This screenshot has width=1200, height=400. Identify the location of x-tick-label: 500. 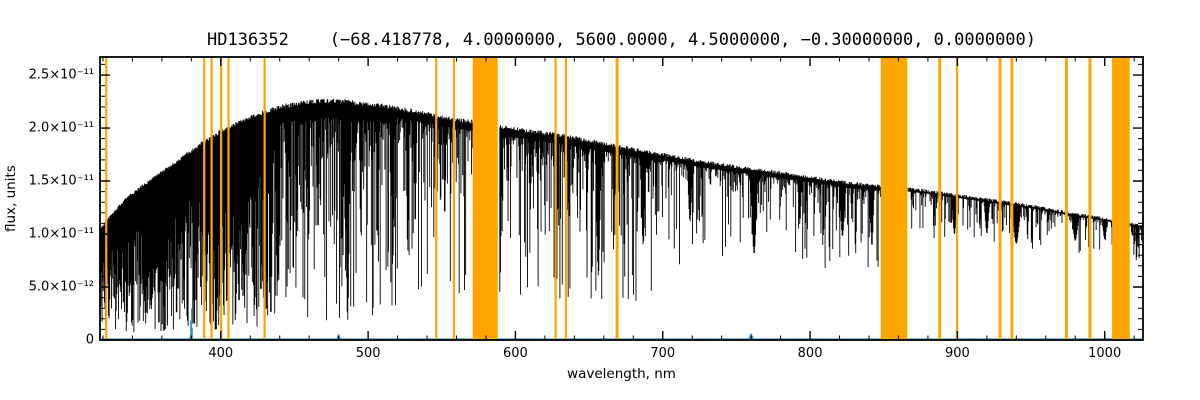
(368, 353).